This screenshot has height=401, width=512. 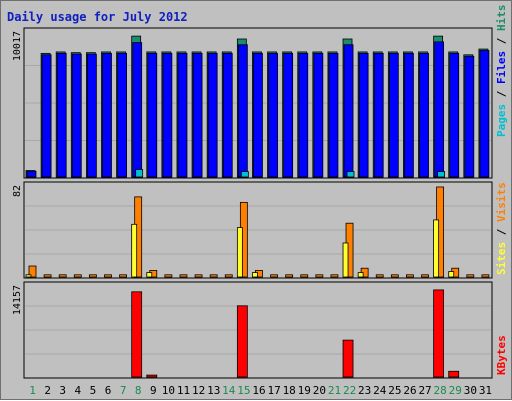 What do you see at coordinates (319, 390) in the screenshot?
I see `x-tick-label: 20` at bounding box center [319, 390].